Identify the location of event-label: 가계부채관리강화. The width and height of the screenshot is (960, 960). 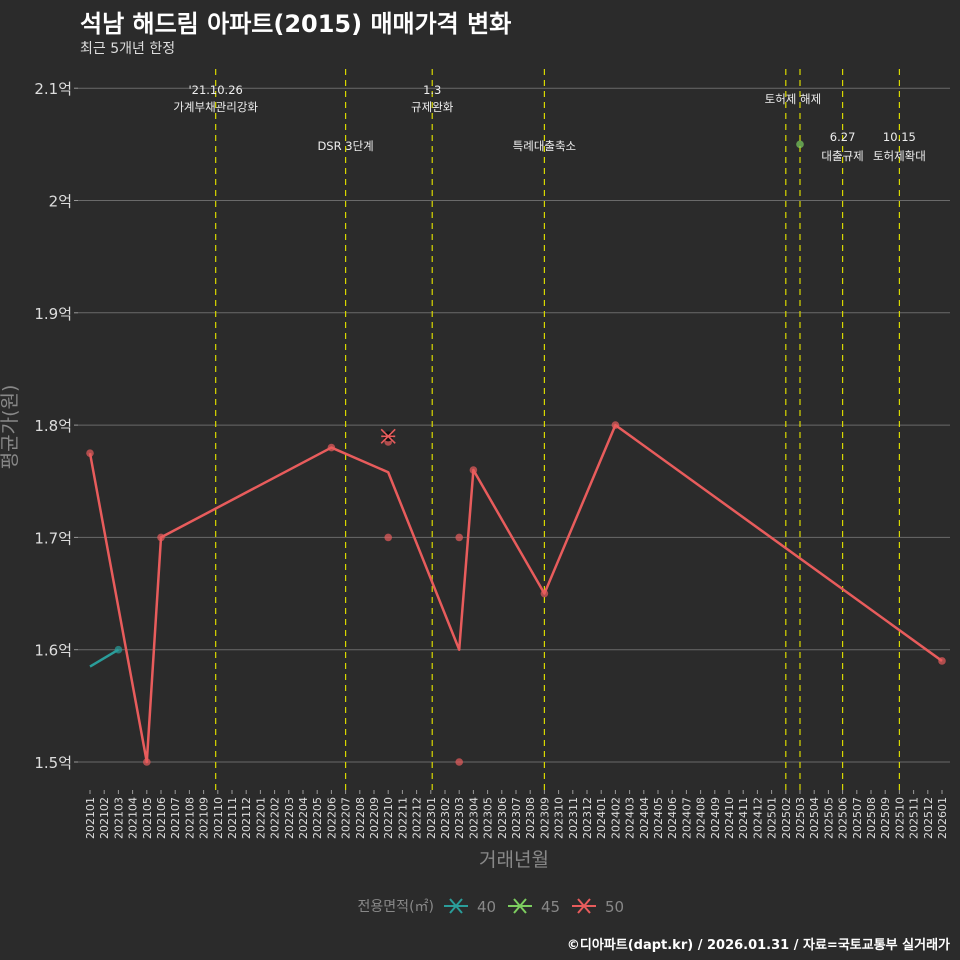
(215, 107).